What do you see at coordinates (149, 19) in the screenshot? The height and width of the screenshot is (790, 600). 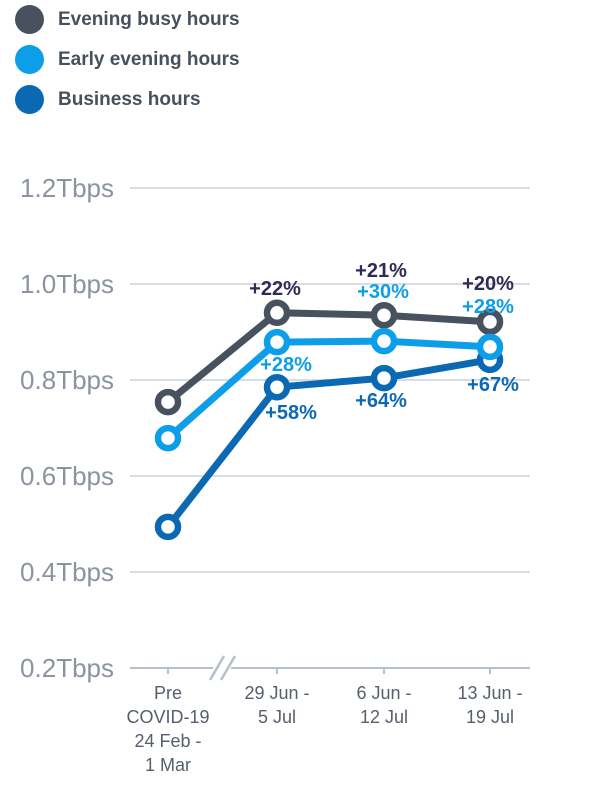 I see `legend-label-evening-busy-hours: Evening busy hours` at bounding box center [149, 19].